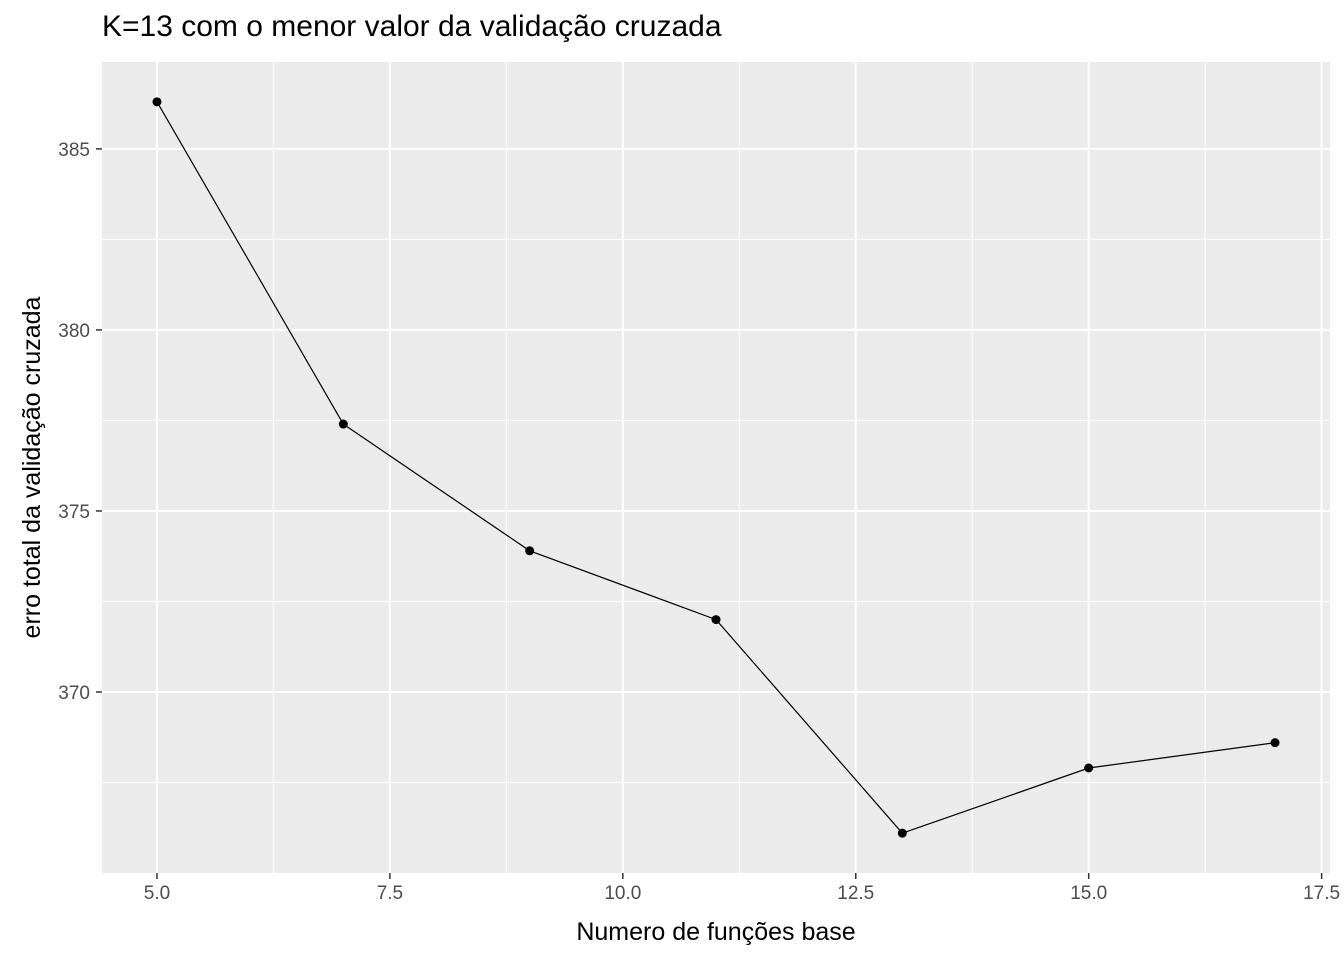 This screenshot has width=1344, height=960. What do you see at coordinates (74, 693) in the screenshot?
I see `y-tick-label: 370` at bounding box center [74, 693].